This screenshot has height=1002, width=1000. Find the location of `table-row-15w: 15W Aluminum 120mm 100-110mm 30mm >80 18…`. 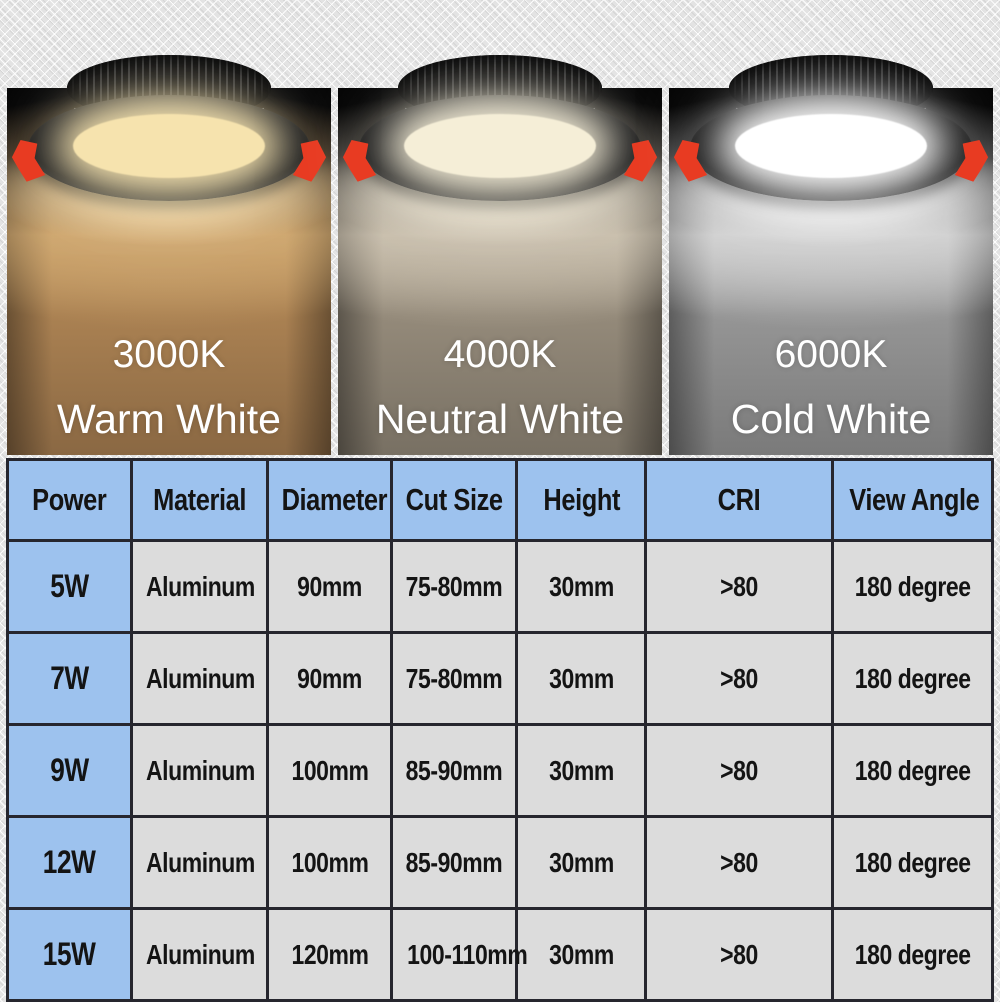

table-row-15w: 15W Aluminum 120mm 100-110mm 30mm >80 18… is located at coordinates (499, 954).